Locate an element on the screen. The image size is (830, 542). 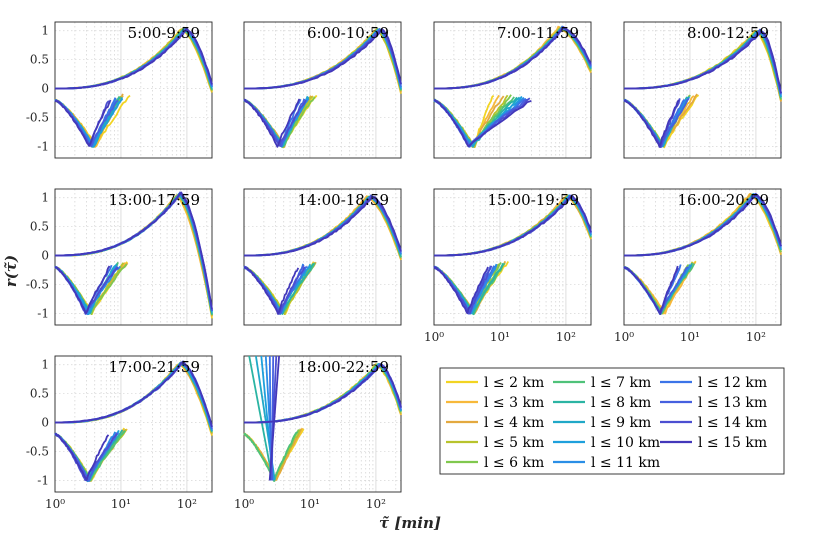
legend-label: l ≤ 2 km is located at coordinates (514, 383).